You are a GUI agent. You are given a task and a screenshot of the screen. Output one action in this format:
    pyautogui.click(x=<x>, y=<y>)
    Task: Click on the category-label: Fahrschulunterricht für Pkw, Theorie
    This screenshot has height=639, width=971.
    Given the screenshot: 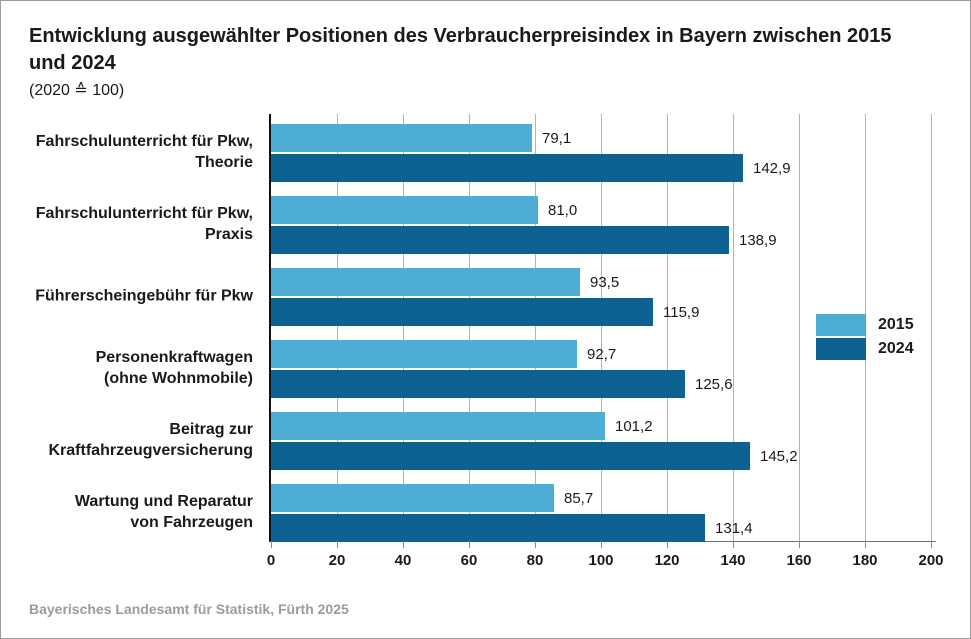 What is the action you would take?
    pyautogui.click(x=144, y=152)
    